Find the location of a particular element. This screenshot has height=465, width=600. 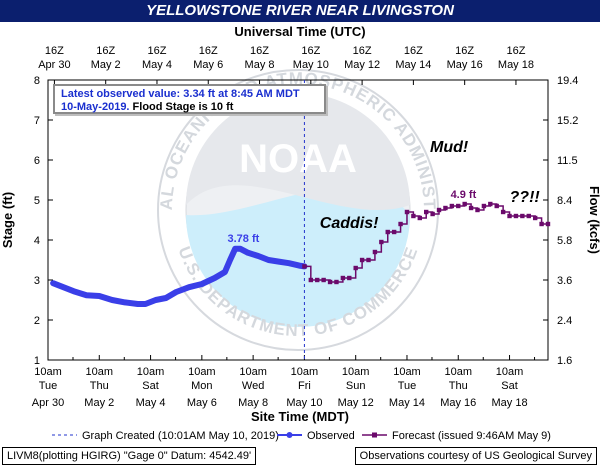

top-tick-date: May 10 is located at coordinates (311, 65).